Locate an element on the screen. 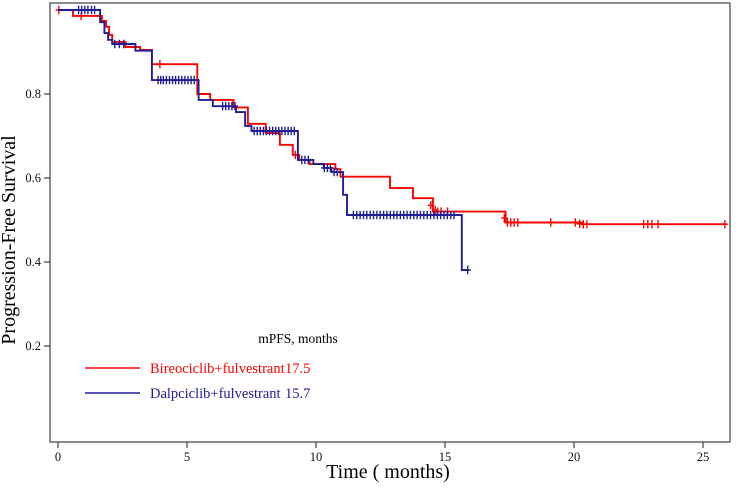 This screenshot has width=737, height=488. legend-median-value: 17.5 is located at coordinates (297, 369).